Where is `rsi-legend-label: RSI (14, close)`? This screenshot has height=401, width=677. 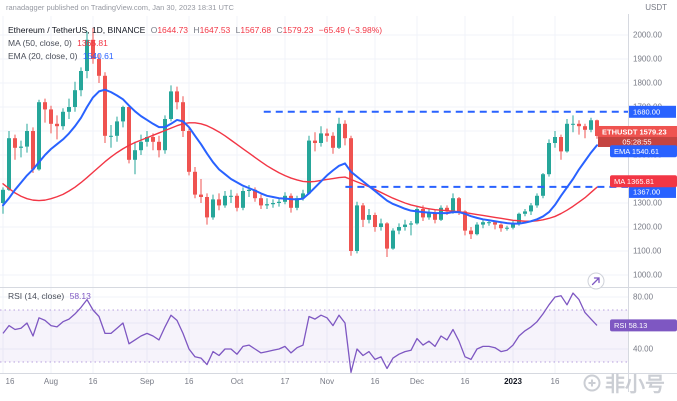
rsi-legend-label: RSI (14, close) is located at coordinates (36, 296).